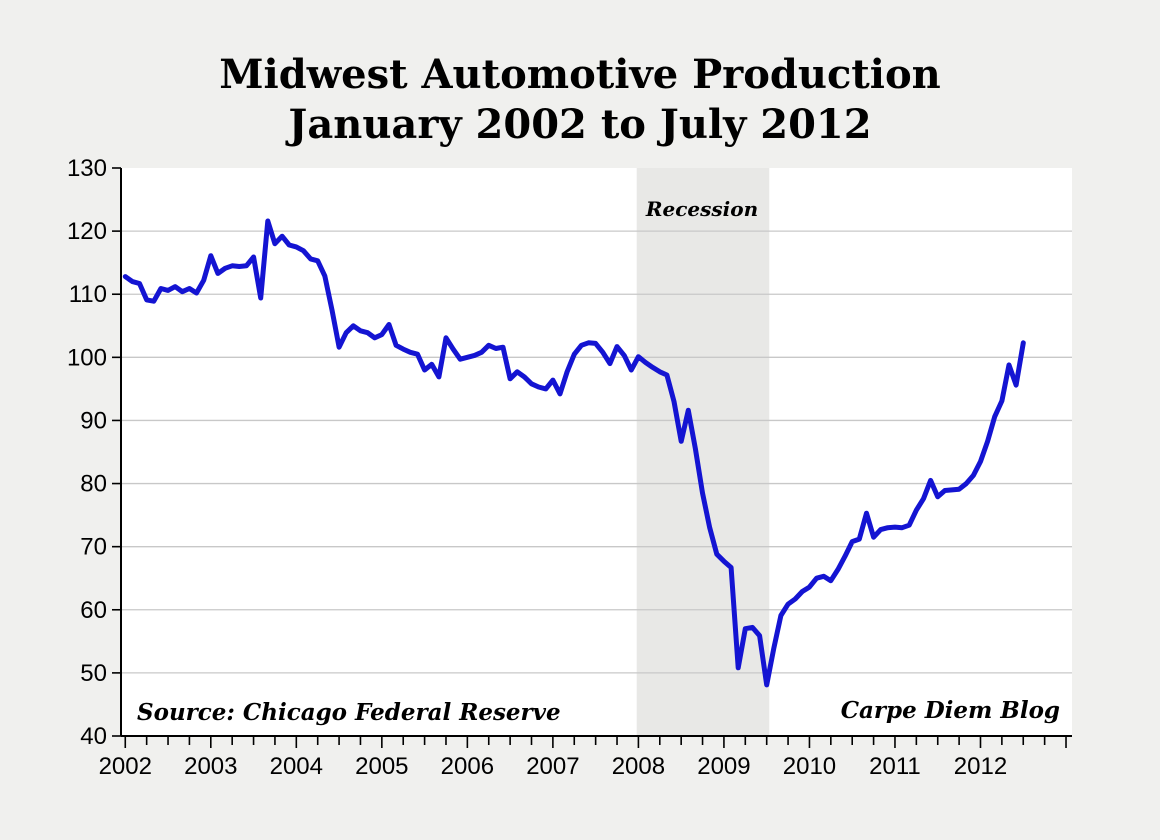 This screenshot has width=1160, height=840. What do you see at coordinates (381, 766) in the screenshot?
I see `x-tick-label-2005: 2005` at bounding box center [381, 766].